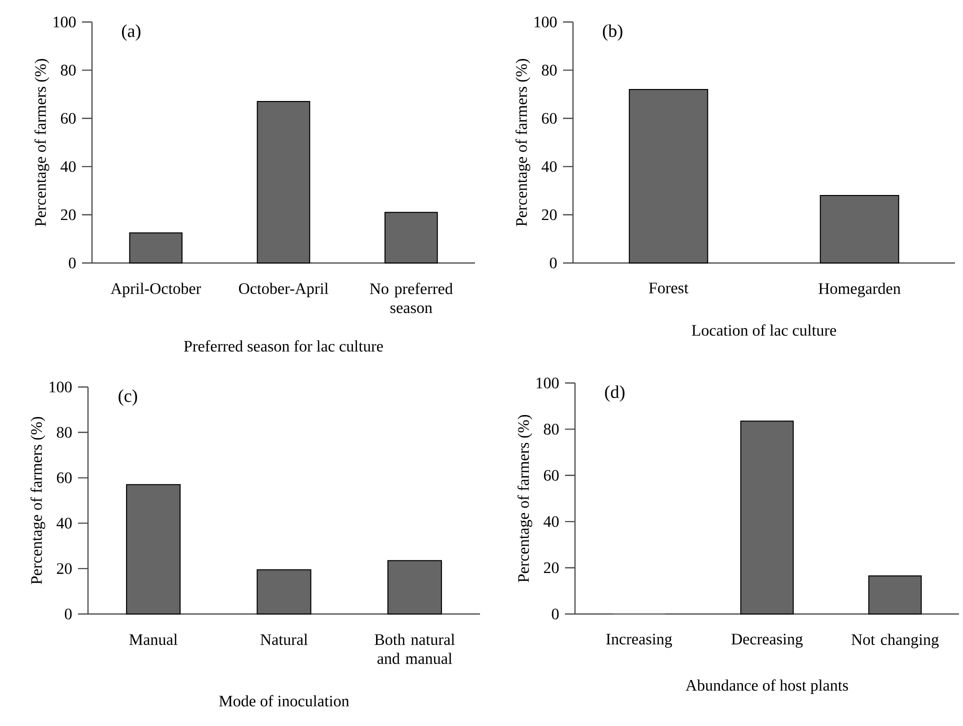  What do you see at coordinates (128, 397) in the screenshot?
I see `annotation: (c)` at bounding box center [128, 397].